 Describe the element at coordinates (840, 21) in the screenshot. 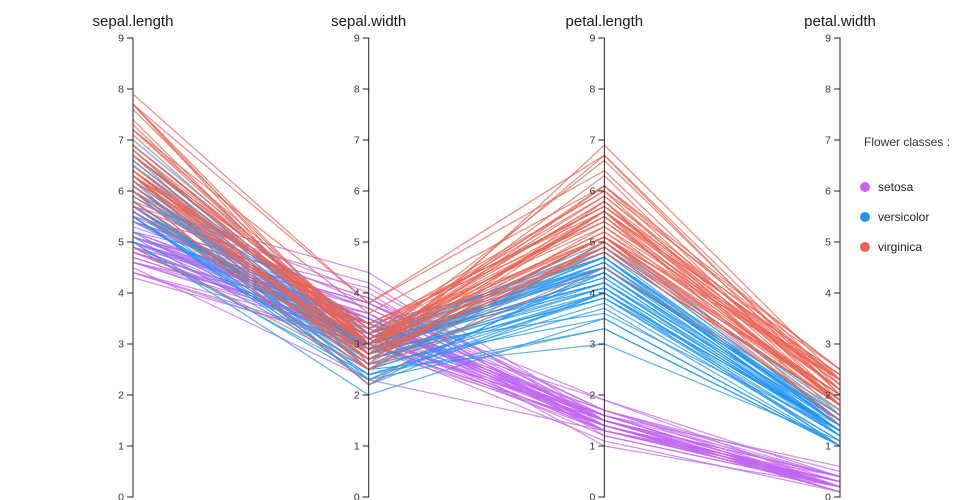

I see `axis-title-petal-width: petal.width` at that location.